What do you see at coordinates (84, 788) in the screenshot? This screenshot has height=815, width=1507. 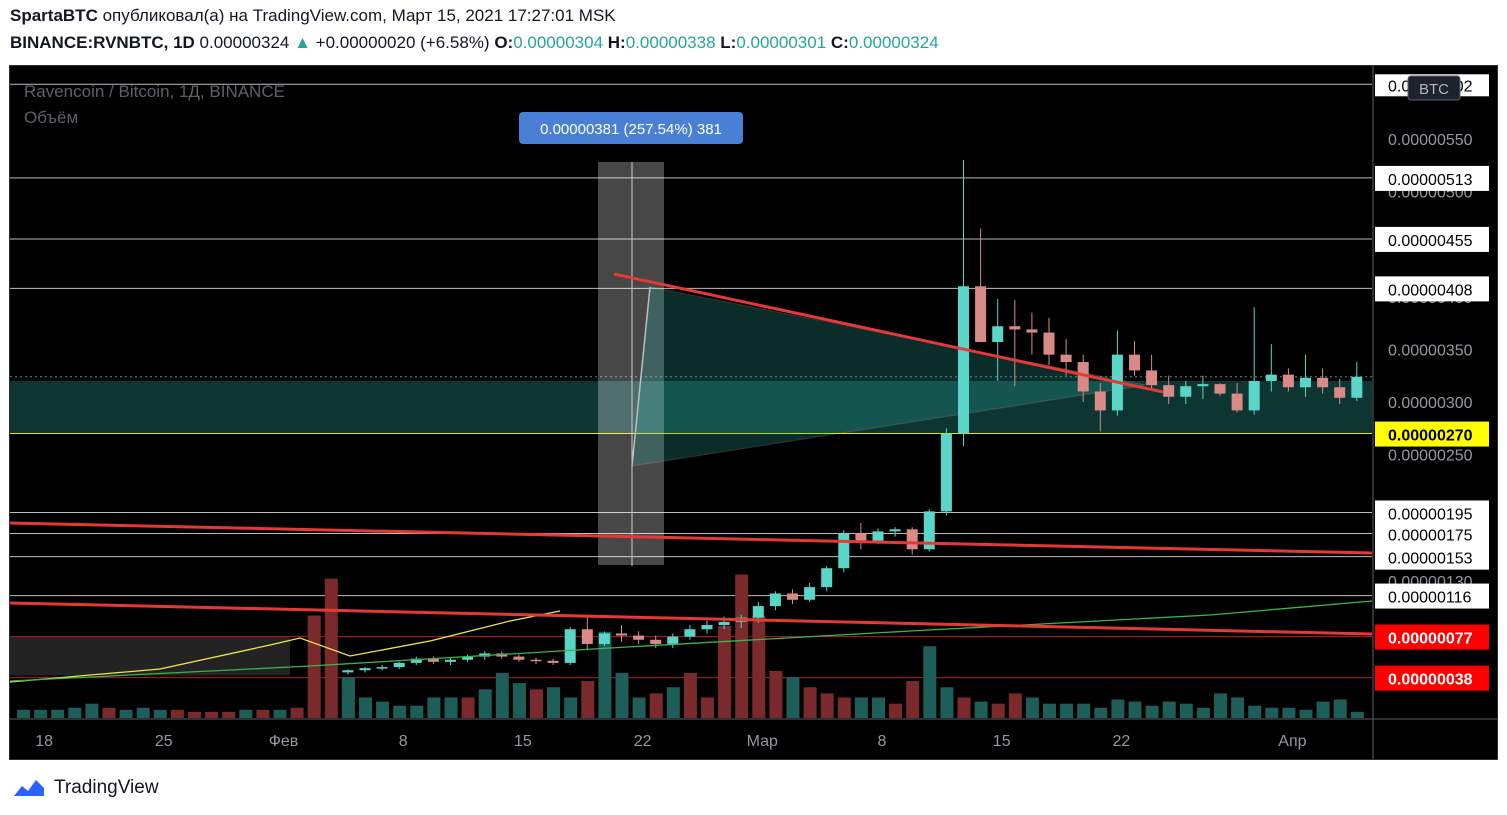 I see `footer-brand: TradingView` at bounding box center [84, 788].